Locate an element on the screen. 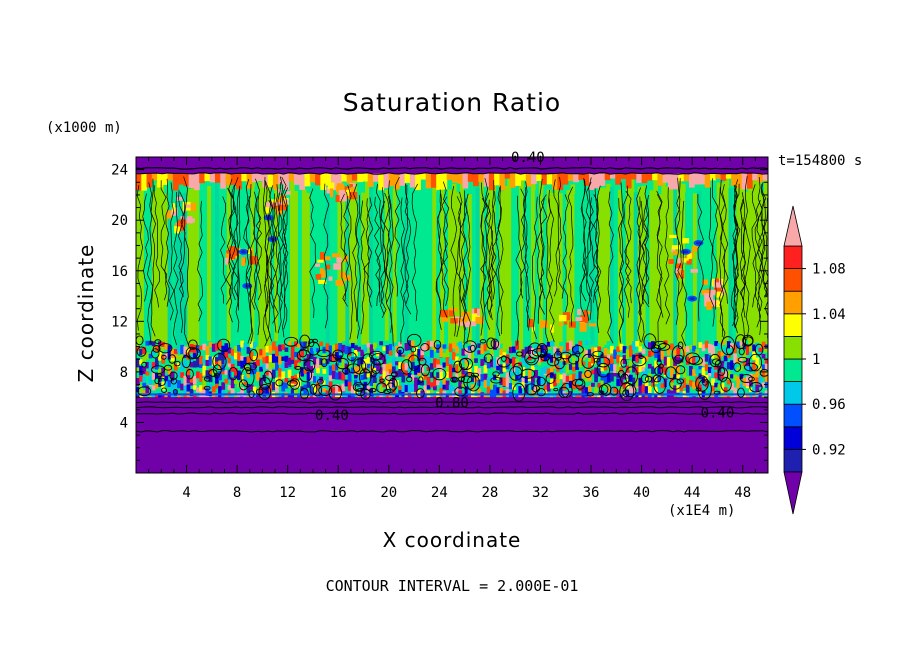  colorbar-label: 1.04 is located at coordinates (829, 315).